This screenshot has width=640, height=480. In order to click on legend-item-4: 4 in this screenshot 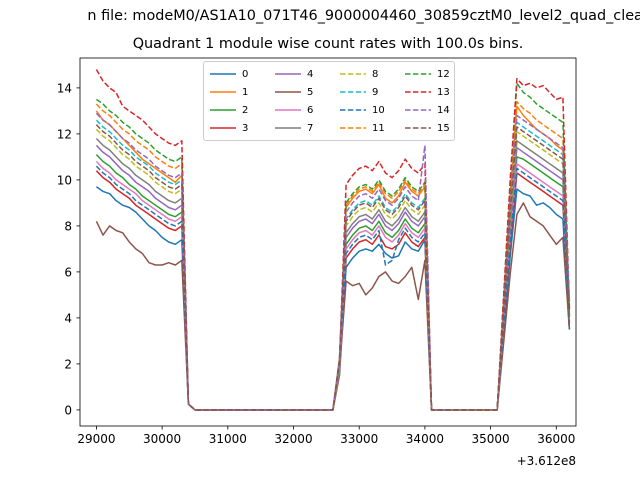, I will do `click(294, 74)`.